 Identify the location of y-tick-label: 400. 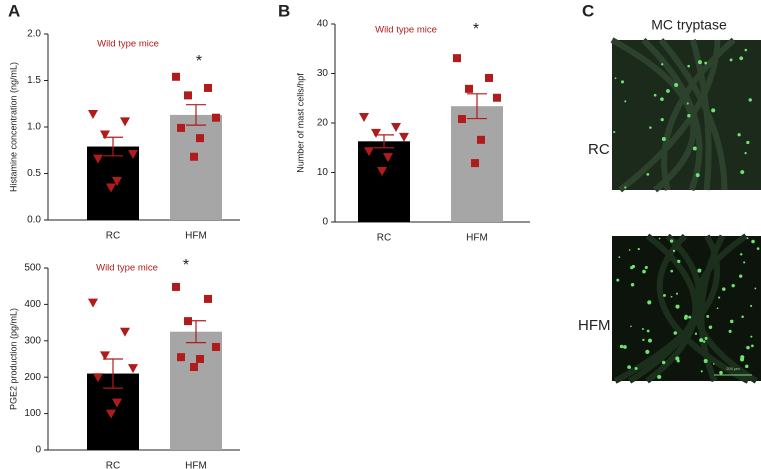
(32, 304).